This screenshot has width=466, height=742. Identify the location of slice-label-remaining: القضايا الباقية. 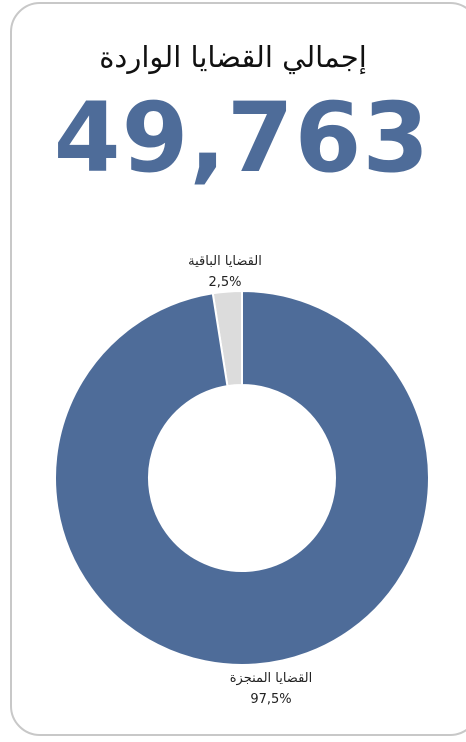
(225, 261).